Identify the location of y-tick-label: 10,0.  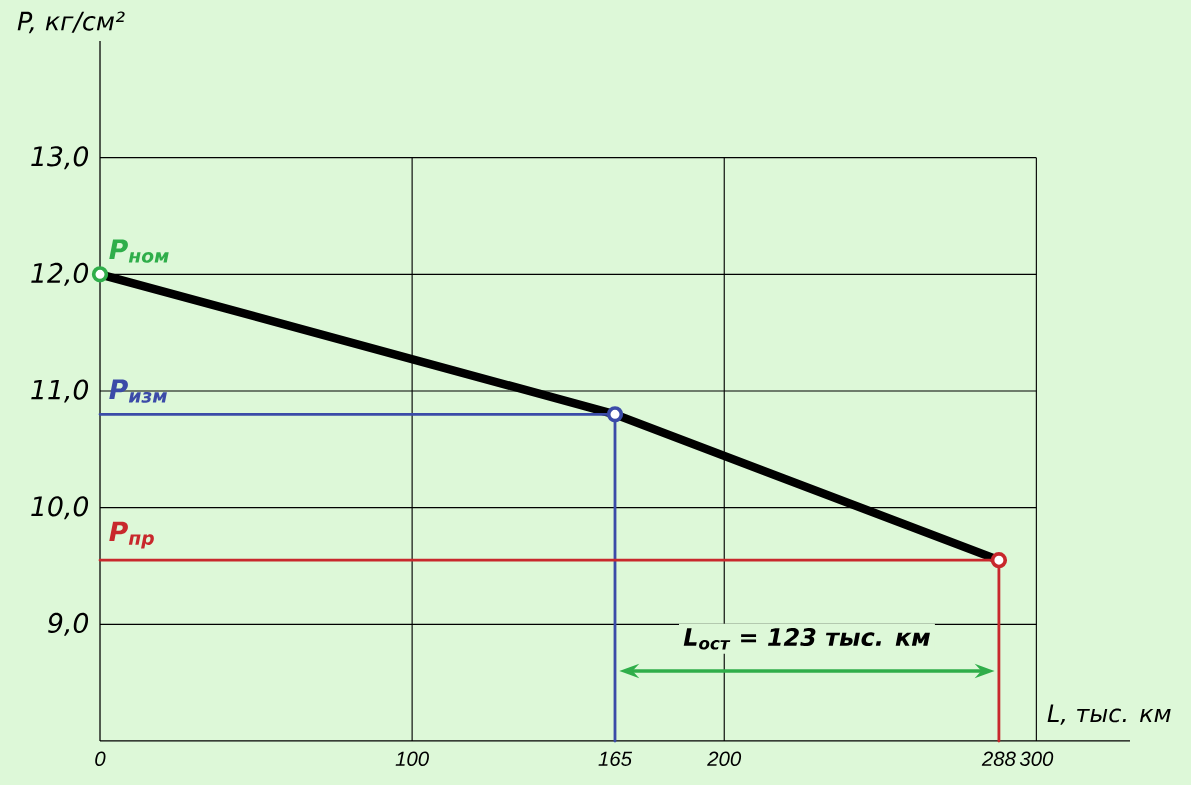
(60, 508).